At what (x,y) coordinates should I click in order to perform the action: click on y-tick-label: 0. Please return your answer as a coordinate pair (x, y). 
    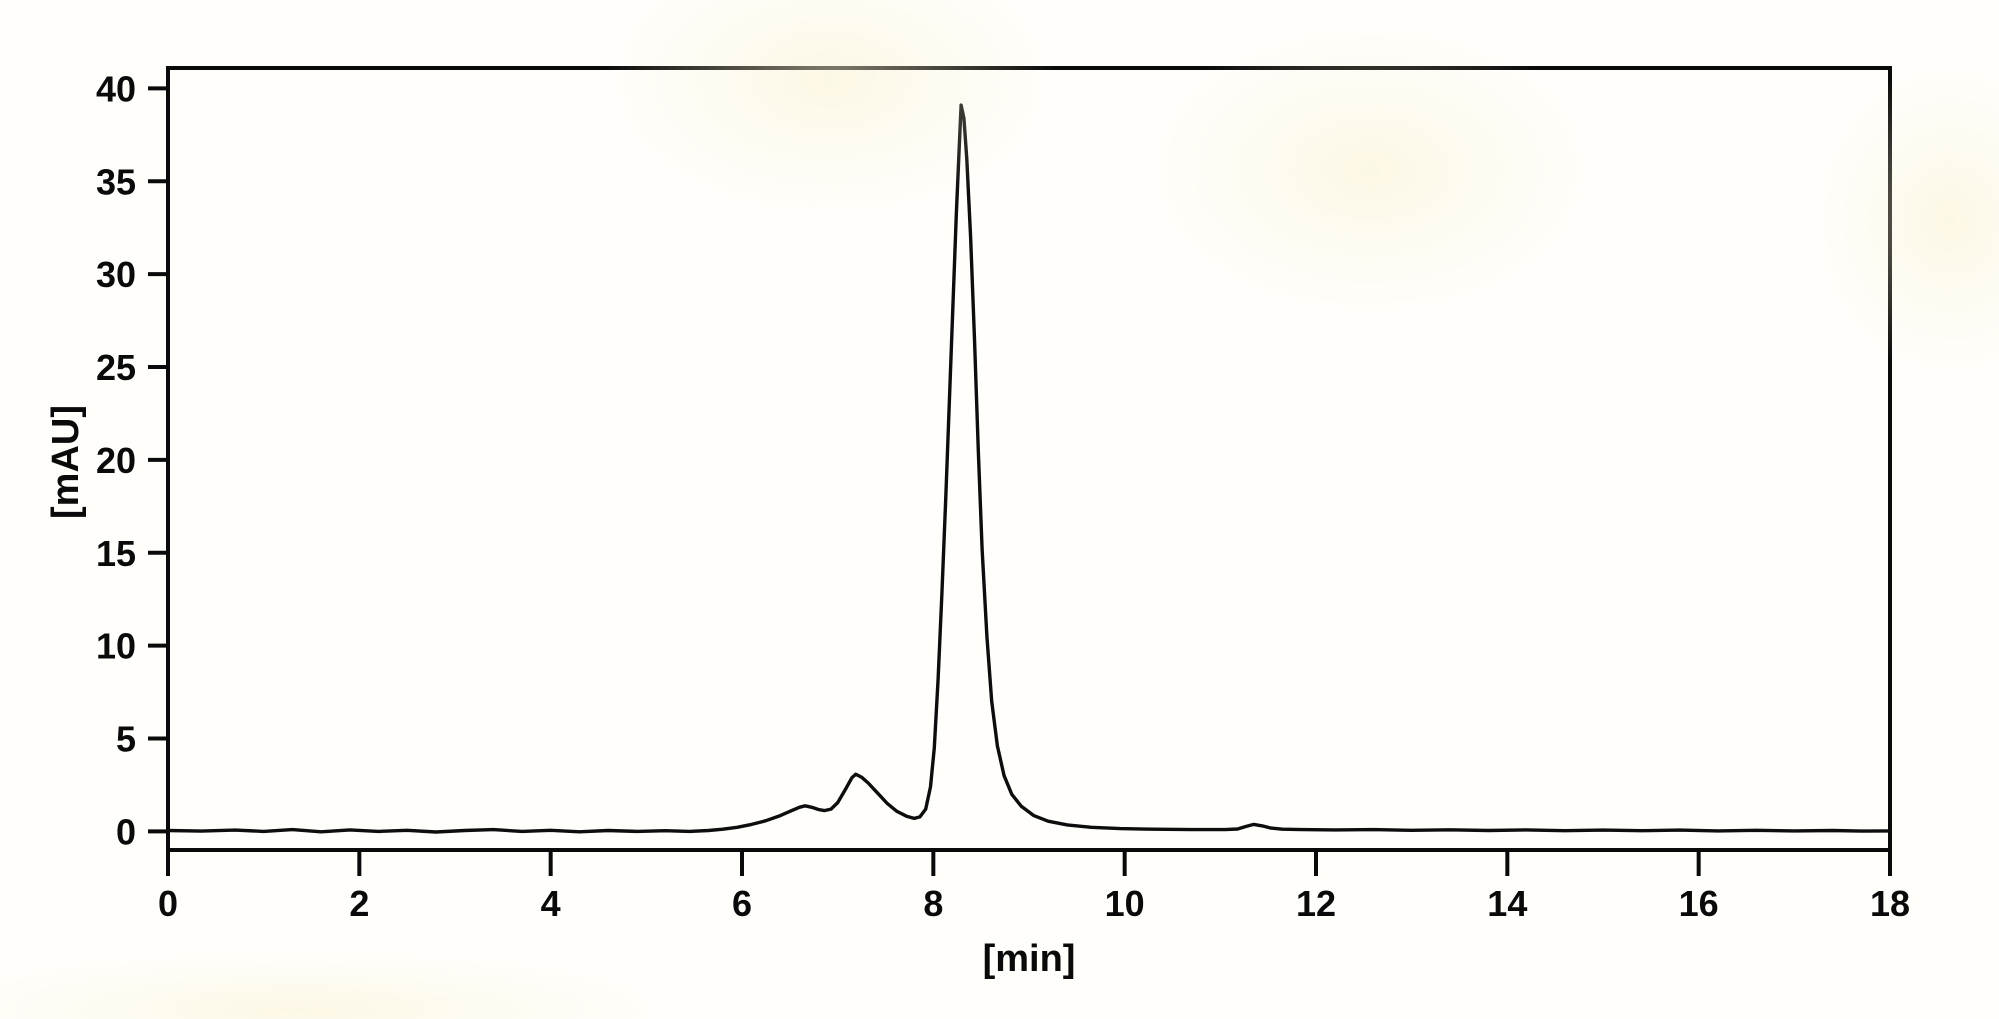
    Looking at the image, I should click on (126, 831).